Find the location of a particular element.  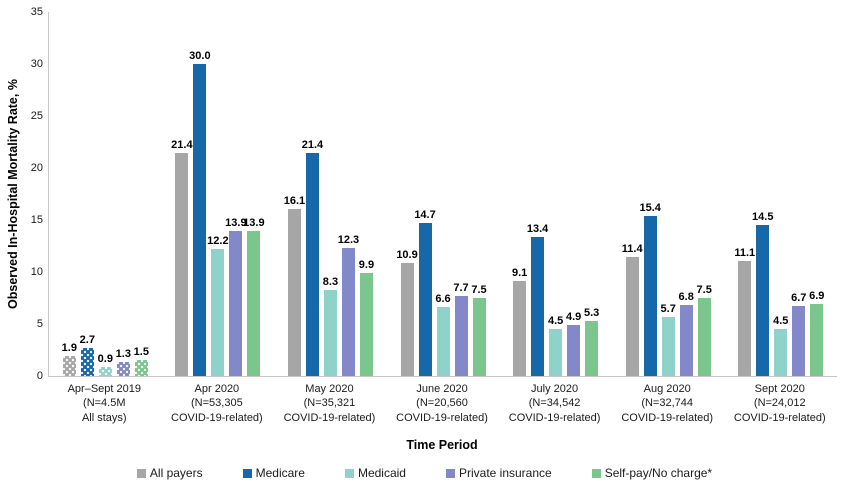

legend-item: Medicaid is located at coordinates (375, 473).